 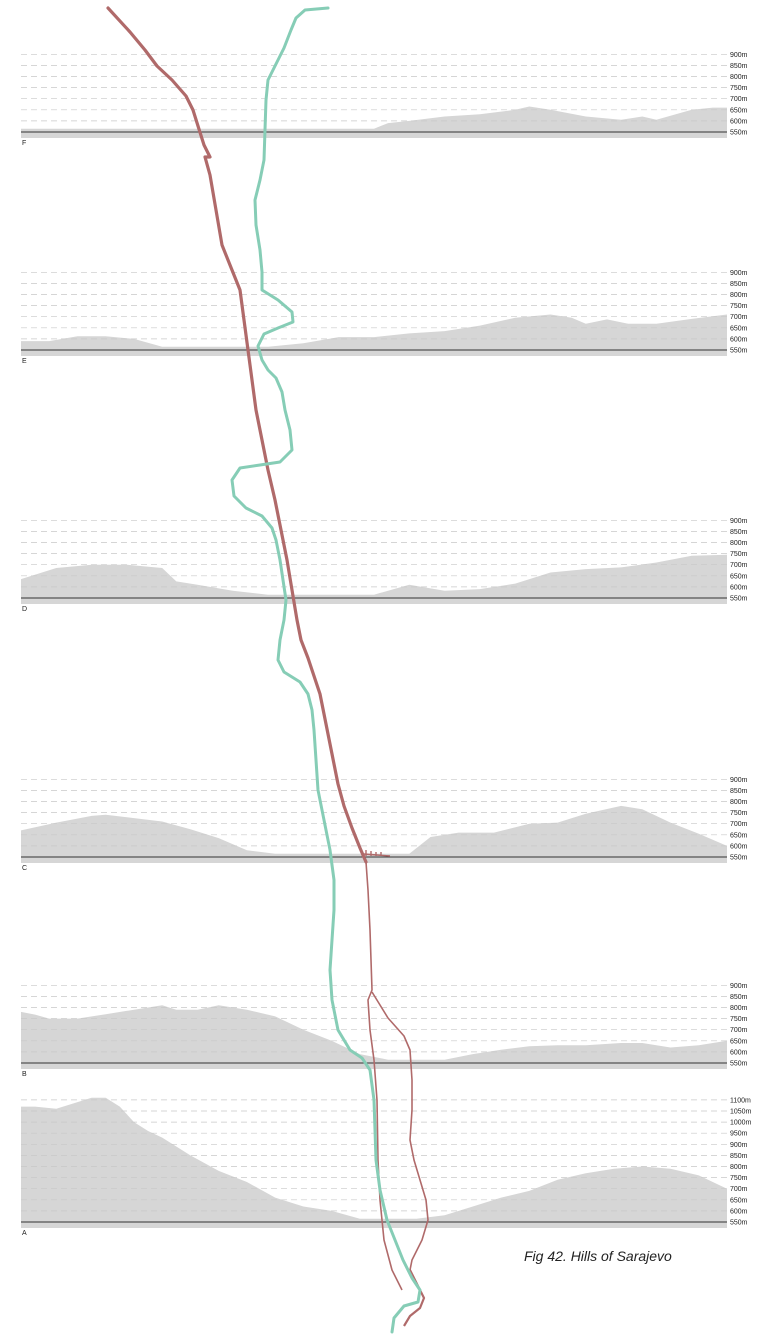 I want to click on panel-label: D, so click(x=24, y=609).